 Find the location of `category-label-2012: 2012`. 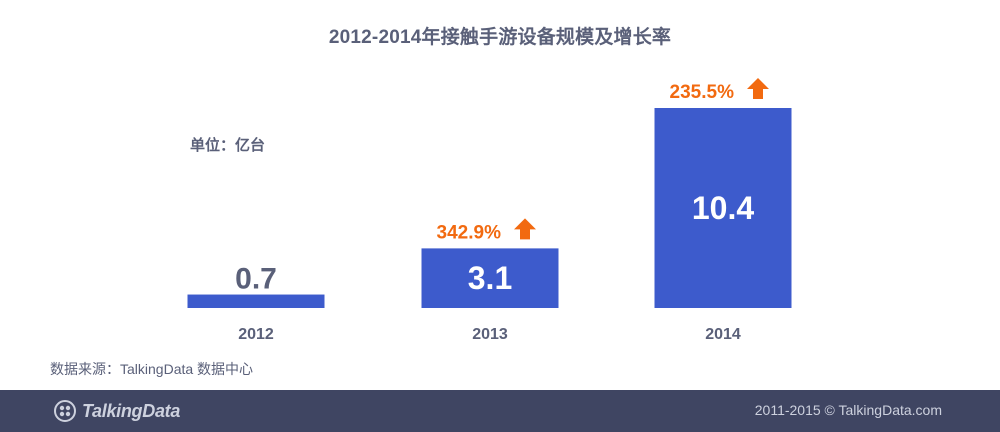

category-label-2012: 2012 is located at coordinates (256, 334).